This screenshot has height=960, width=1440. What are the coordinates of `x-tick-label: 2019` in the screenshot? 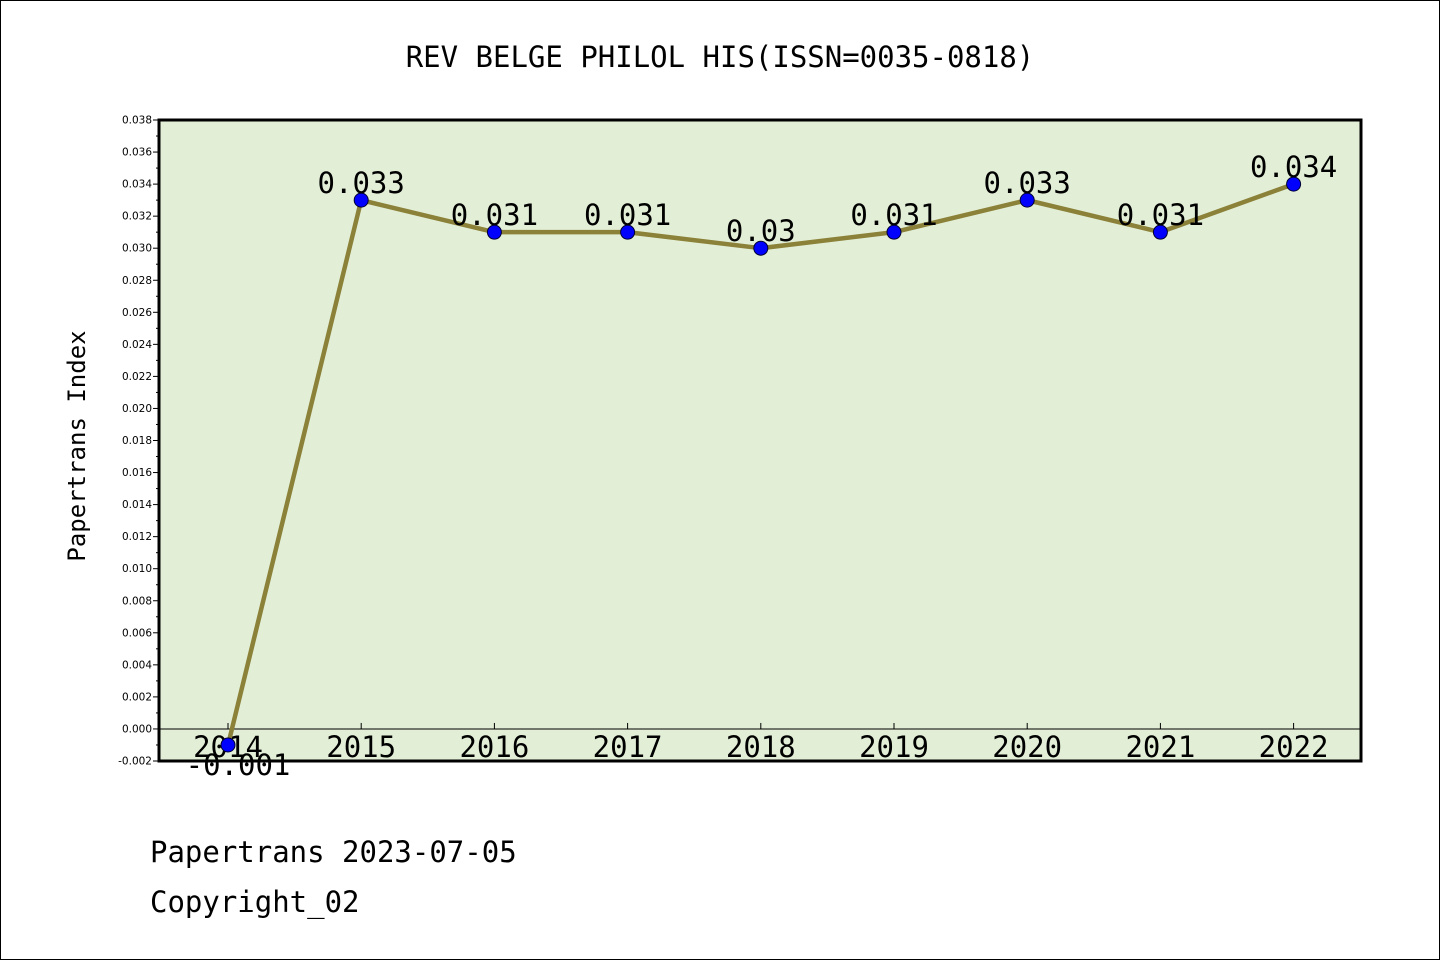 It's located at (894, 747).